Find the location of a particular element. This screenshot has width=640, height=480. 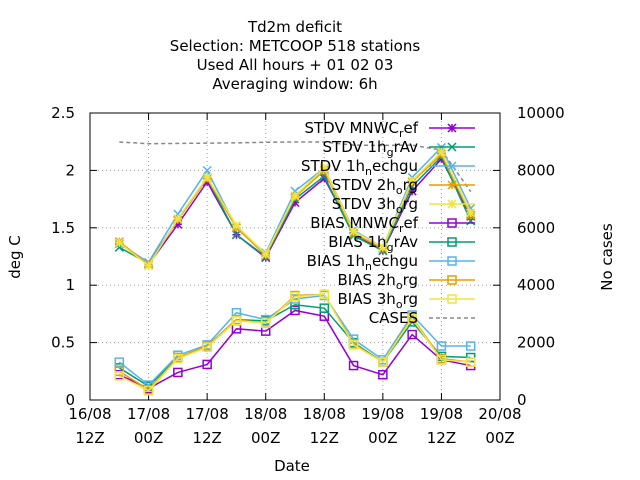

title-line: Selection: METCOOP 518 stations is located at coordinates (295, 46).